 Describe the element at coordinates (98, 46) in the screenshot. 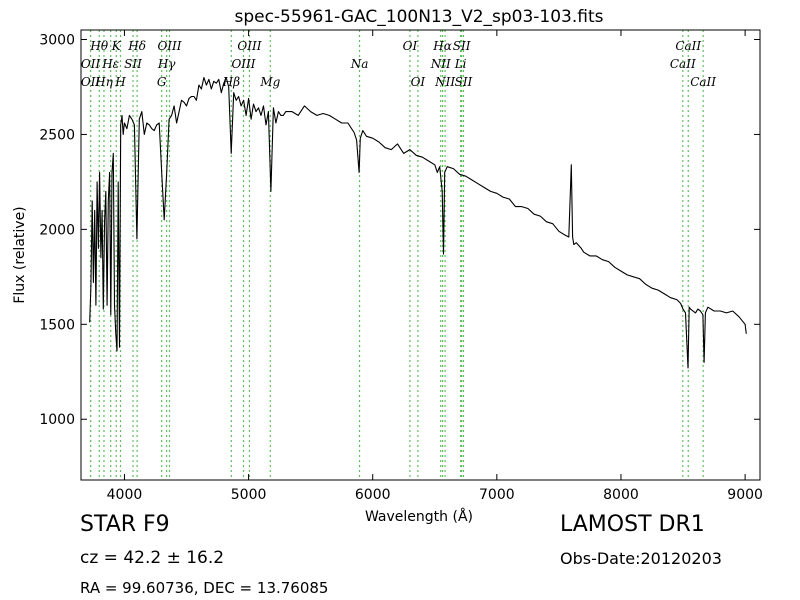

I see `spectral-line-label: Hθ` at that location.